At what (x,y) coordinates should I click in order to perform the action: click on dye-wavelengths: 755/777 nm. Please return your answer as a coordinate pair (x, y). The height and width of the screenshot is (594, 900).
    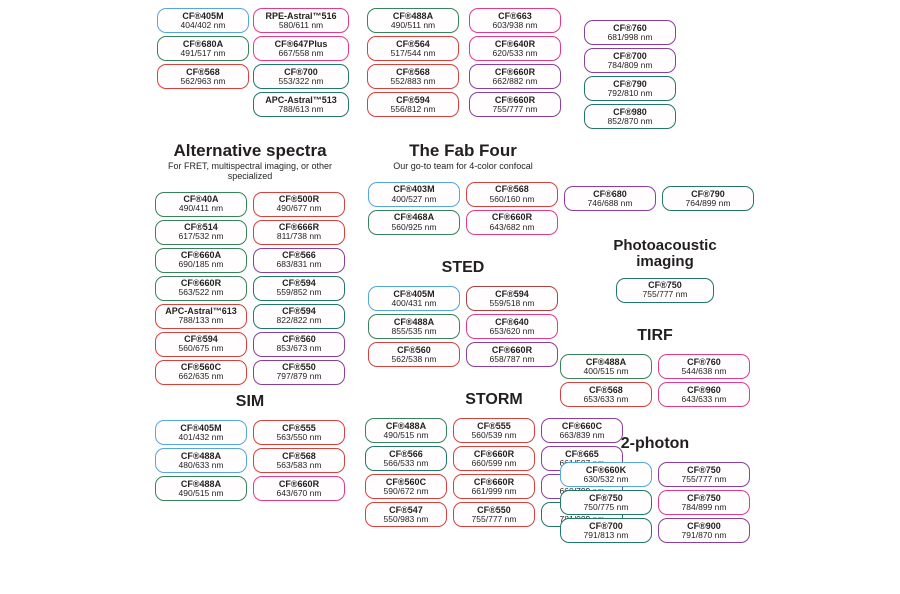
    Looking at the image, I should click on (515, 108).